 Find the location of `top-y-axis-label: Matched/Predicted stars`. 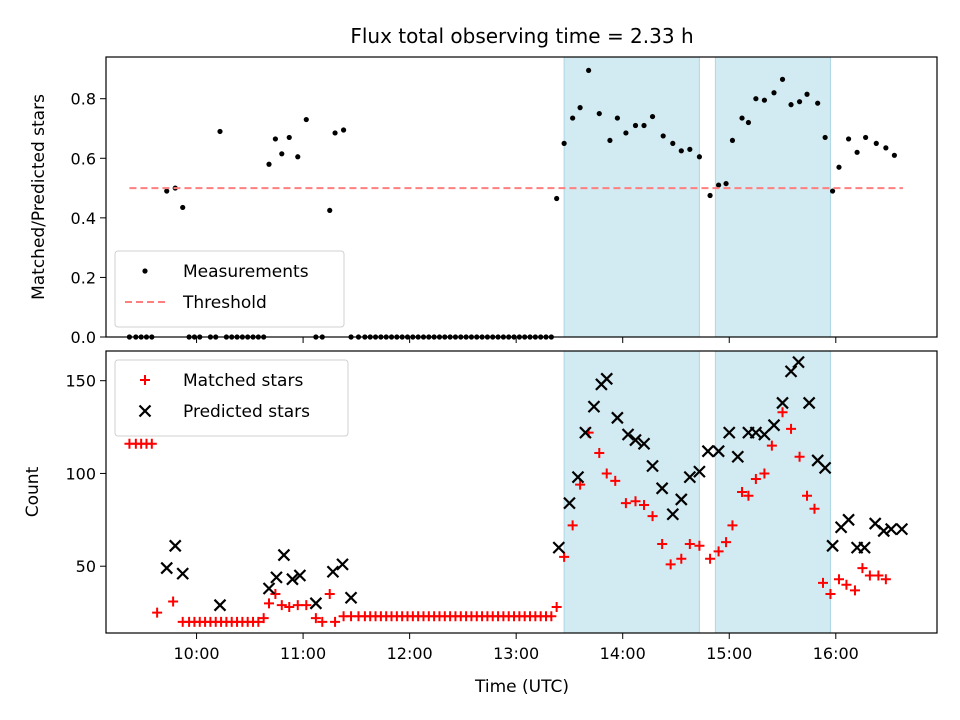

top-y-axis-label: Matched/Predicted stars is located at coordinates (39, 197).